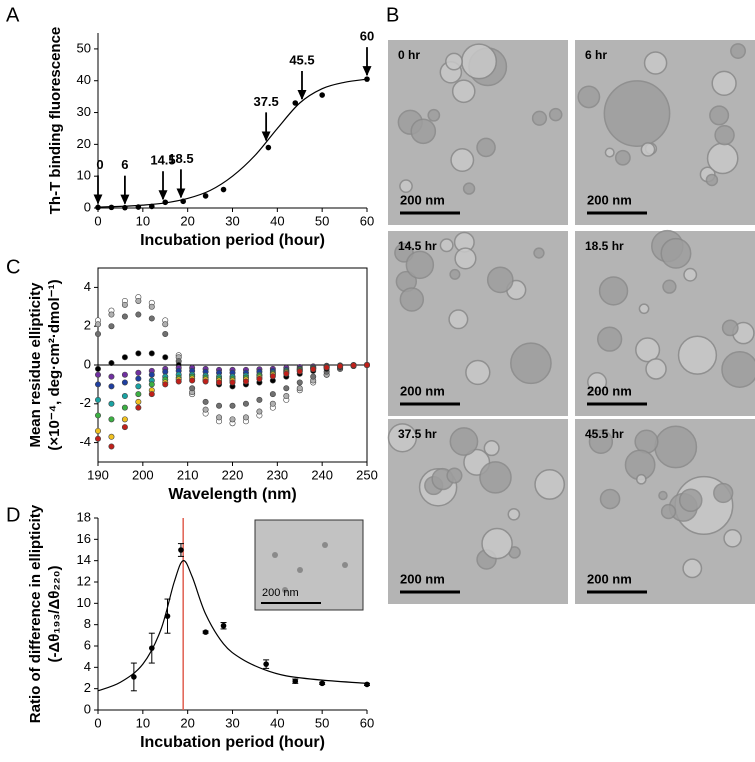 The image size is (755, 762). What do you see at coordinates (188, 474) in the screenshot?
I see `x-tick-label: 210` at bounding box center [188, 474].